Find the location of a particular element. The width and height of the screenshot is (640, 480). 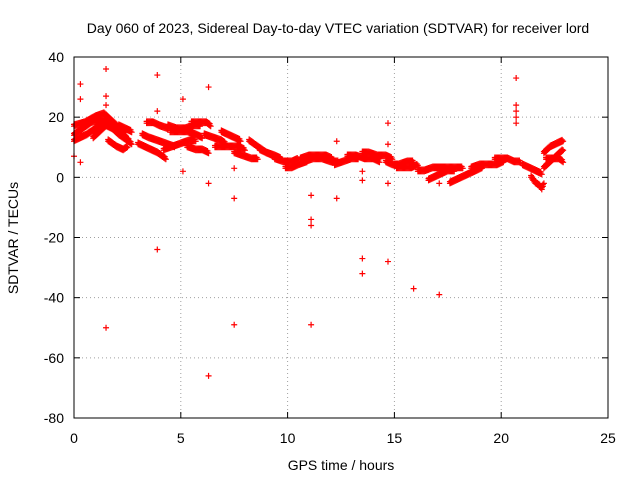

y-tick-label: -40 is located at coordinates (54, 298).